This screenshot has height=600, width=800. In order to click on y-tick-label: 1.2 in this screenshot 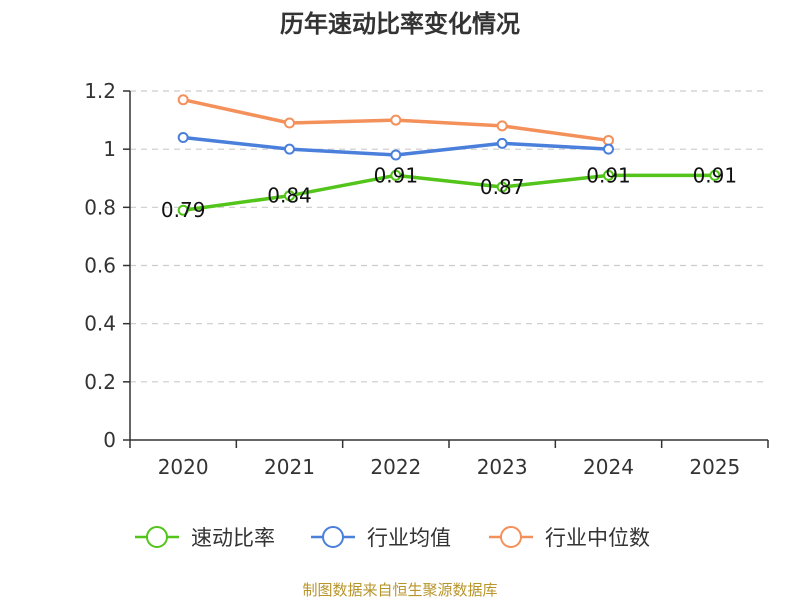, I will do `click(100, 91)`.